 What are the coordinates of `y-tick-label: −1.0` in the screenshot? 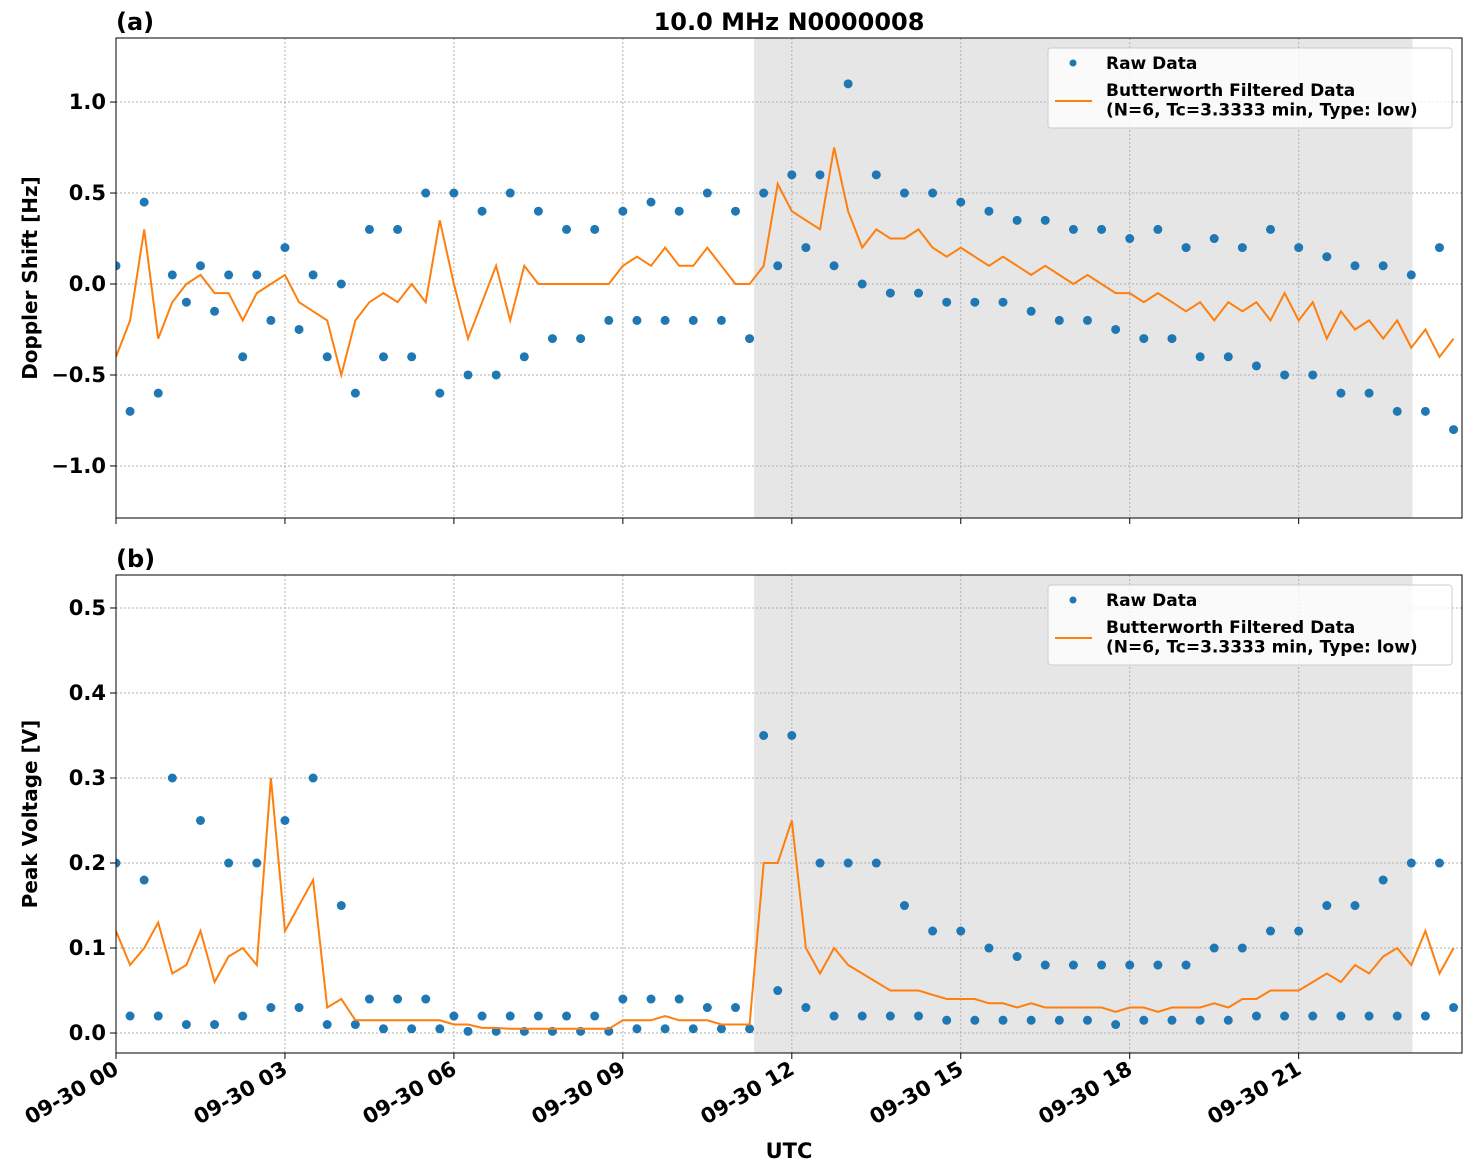 It's located at (78, 466).